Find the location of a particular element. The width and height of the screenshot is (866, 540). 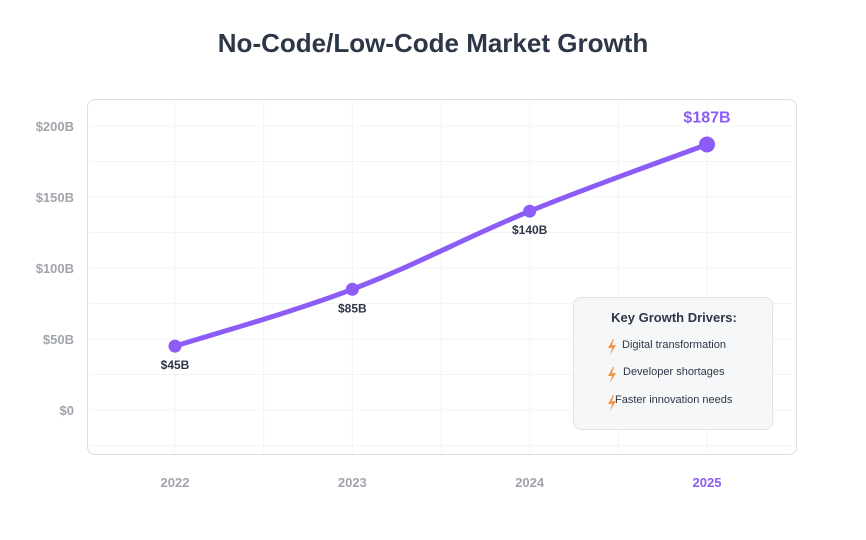

data-label: $187B is located at coordinates (706, 117).